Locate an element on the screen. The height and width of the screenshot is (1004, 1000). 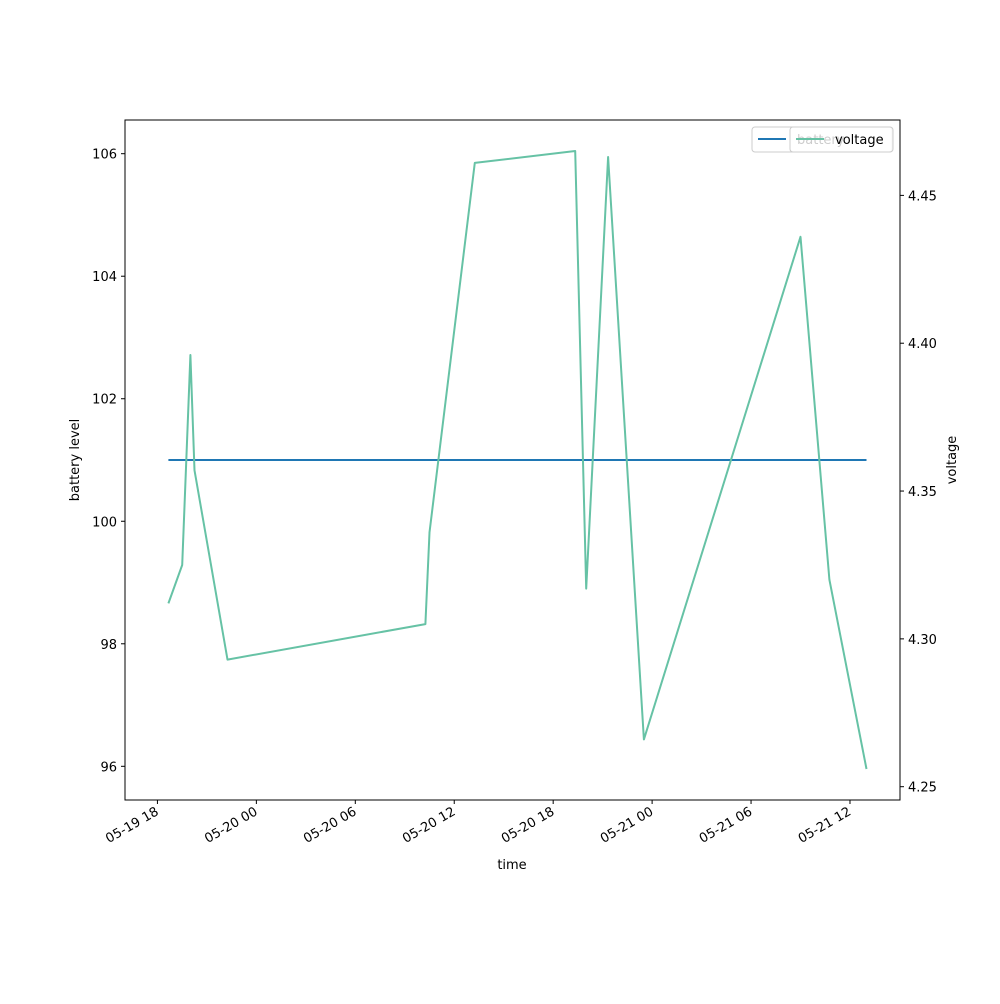
left-y-tick-label: 104 is located at coordinates (104, 277).